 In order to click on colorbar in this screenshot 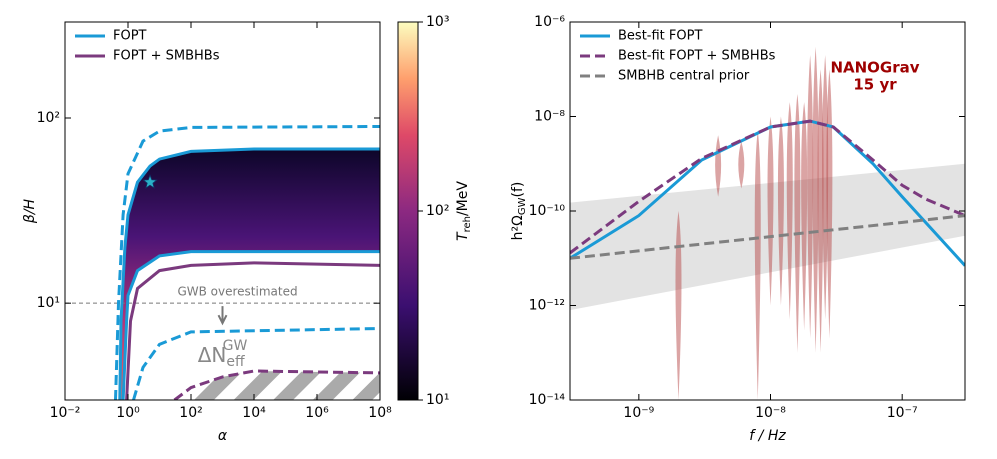, I will do `click(408, 211)`.